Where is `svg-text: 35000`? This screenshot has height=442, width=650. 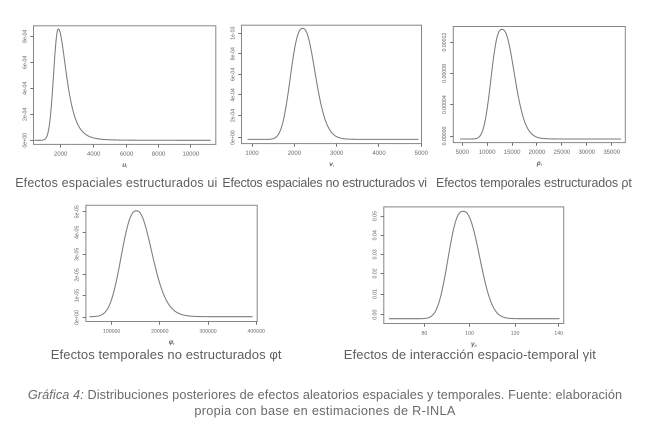
svg-text: 35000 is located at coordinates (611, 153).